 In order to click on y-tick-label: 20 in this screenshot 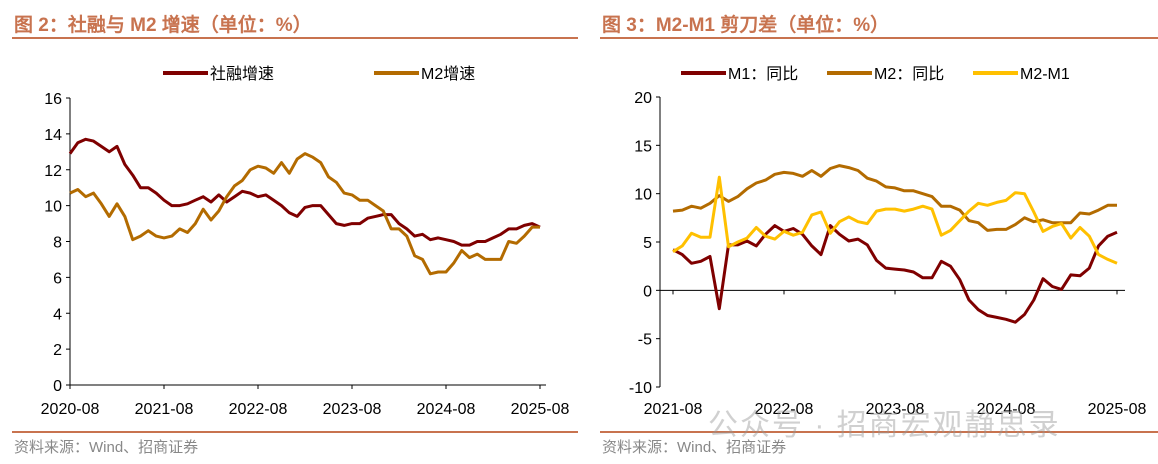, I will do `click(643, 98)`.